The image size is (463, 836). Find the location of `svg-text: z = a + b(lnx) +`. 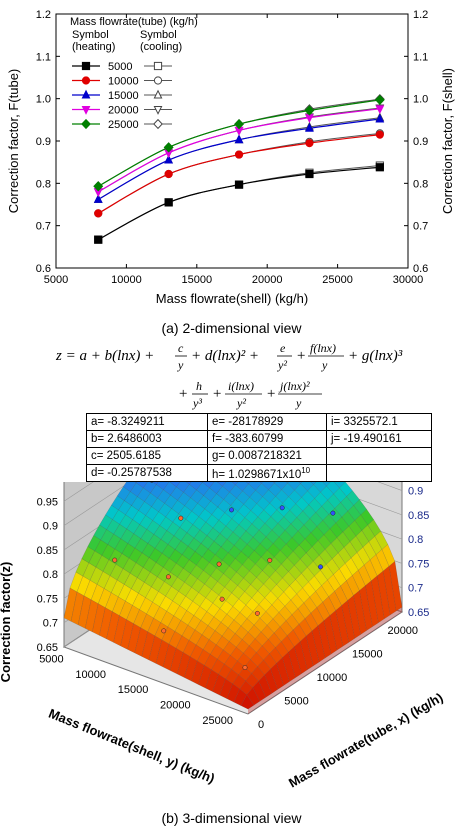

svg-text: z = a + b(lnx) + is located at coordinates (104, 356).